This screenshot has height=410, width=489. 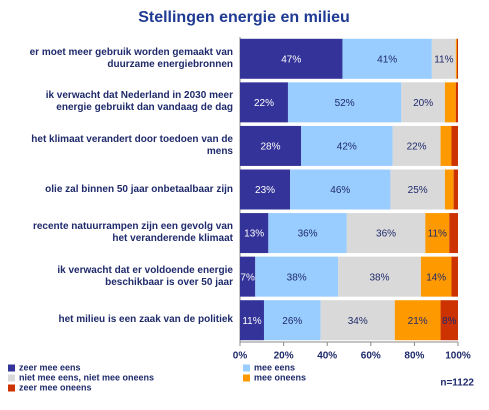 I want to click on data-label: 20%, so click(x=423, y=103).